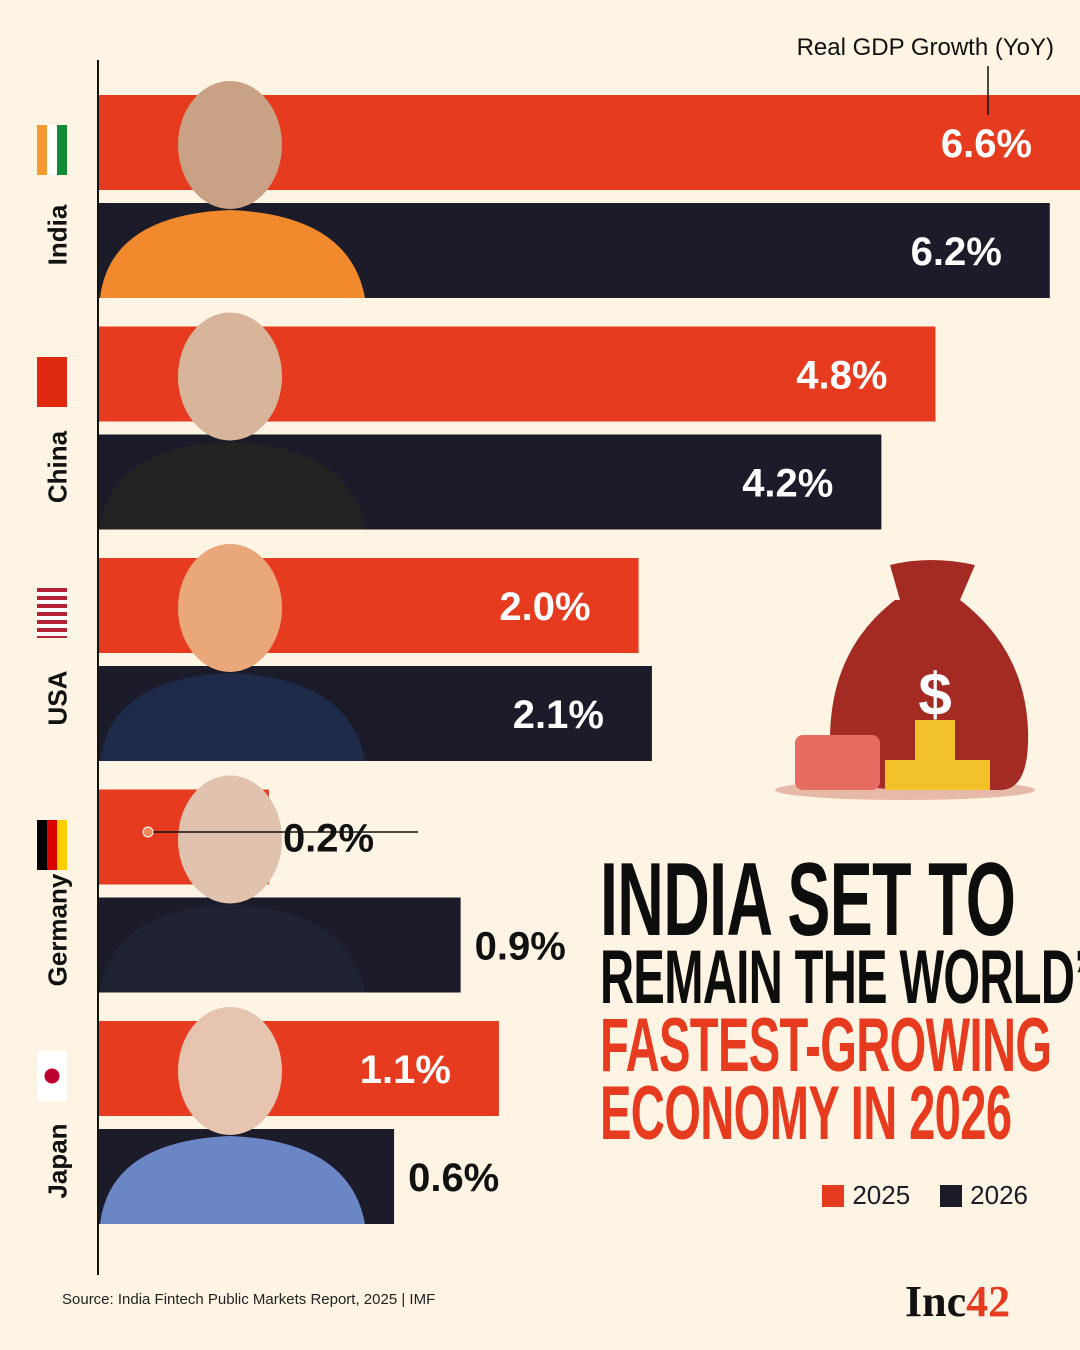 Image resolution: width=1080 pixels, height=1350 pixels. Describe the element at coordinates (57, 1161) in the screenshot. I see `country-label: Japan` at that location.